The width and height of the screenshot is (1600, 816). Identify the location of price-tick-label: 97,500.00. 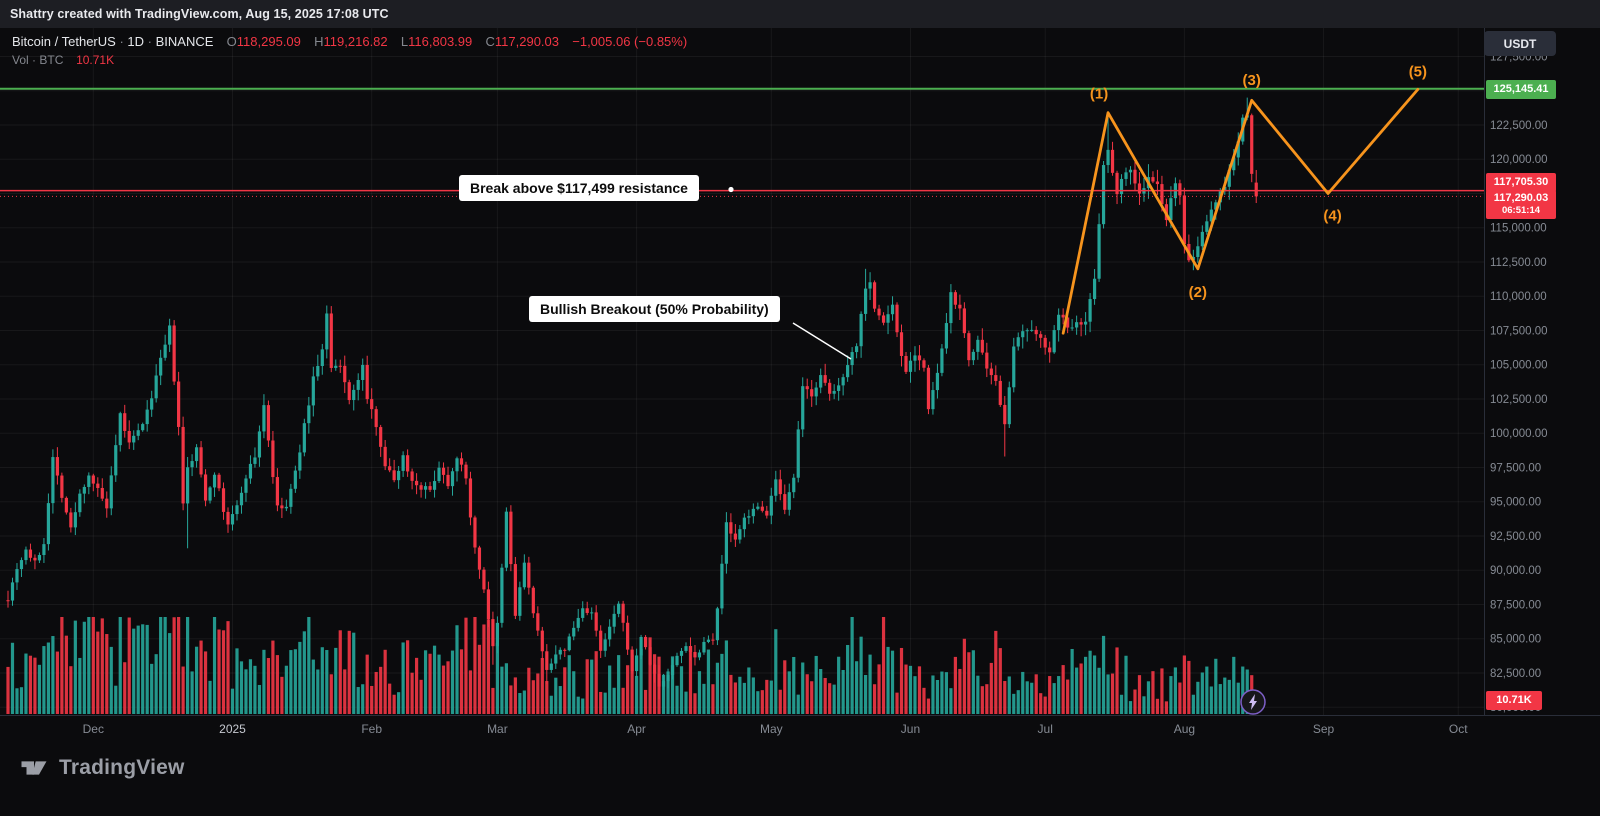
(1515, 468).